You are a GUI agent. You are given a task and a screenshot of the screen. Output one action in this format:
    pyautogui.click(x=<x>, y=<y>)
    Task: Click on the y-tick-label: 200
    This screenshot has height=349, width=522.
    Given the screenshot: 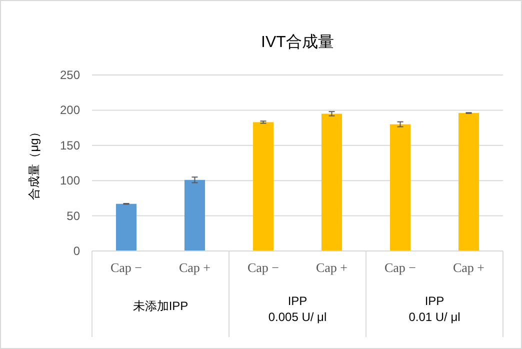 What is the action you would take?
    pyautogui.click(x=70, y=110)
    